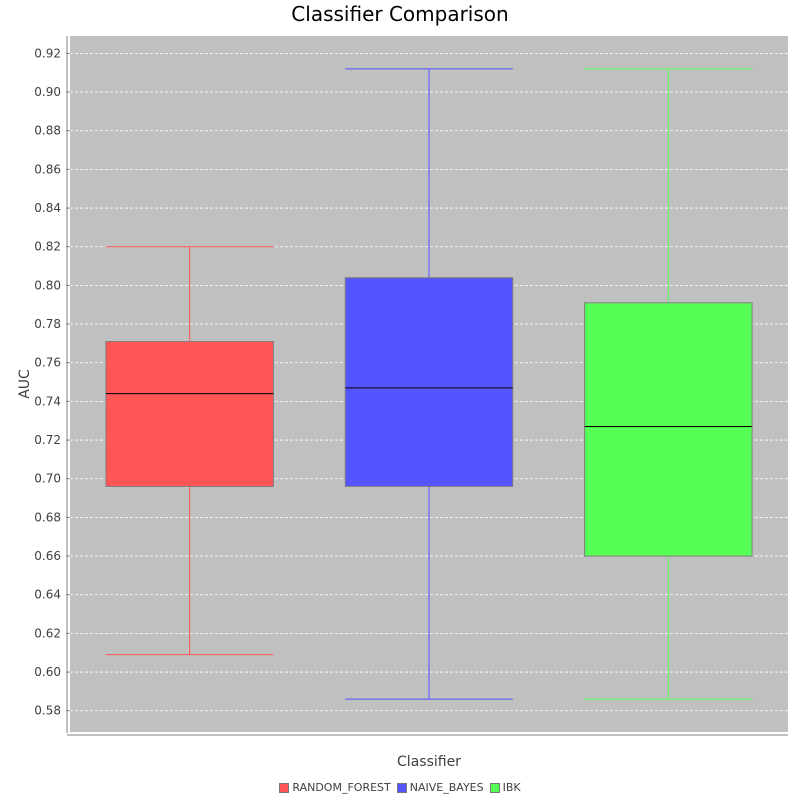 The width and height of the screenshot is (800, 800). Describe the element at coordinates (47, 479) in the screenshot. I see `y-tick-label: 0.70` at that location.